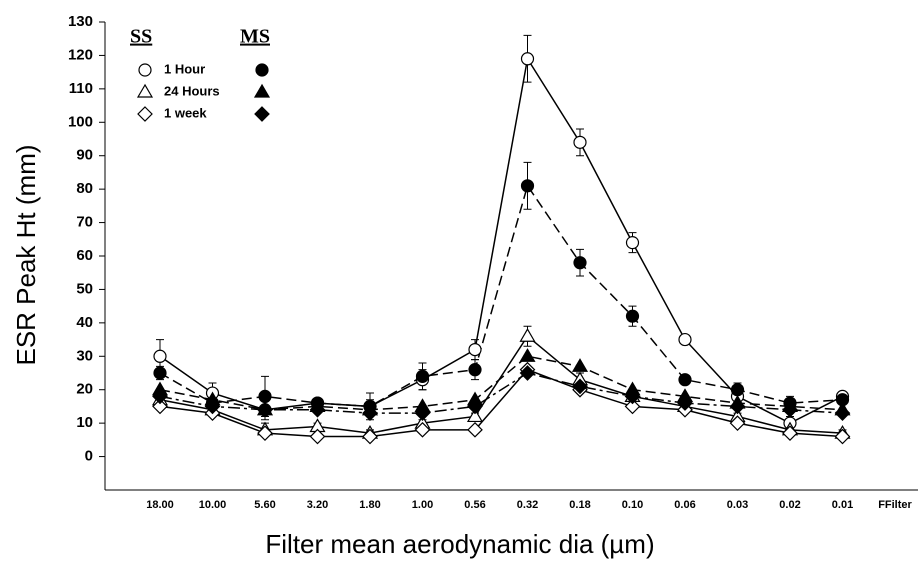 The image size is (919, 562). Describe the element at coordinates (684, 505) in the screenshot. I see `x-tick-label: 0.06` at that location.